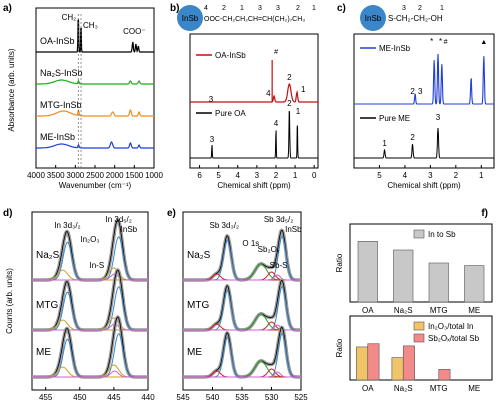  Describe the element at coordinates (206, 8) in the screenshot. I see `panel-b-formula-number: 4` at that location.